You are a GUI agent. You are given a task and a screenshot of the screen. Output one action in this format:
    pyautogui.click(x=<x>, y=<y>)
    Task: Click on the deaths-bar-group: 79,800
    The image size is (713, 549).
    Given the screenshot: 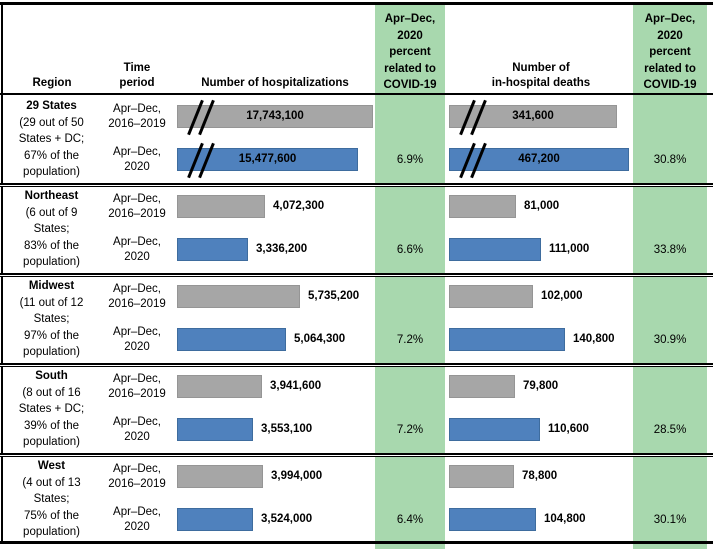 What is the action you would take?
    pyautogui.click(x=503, y=386)
    